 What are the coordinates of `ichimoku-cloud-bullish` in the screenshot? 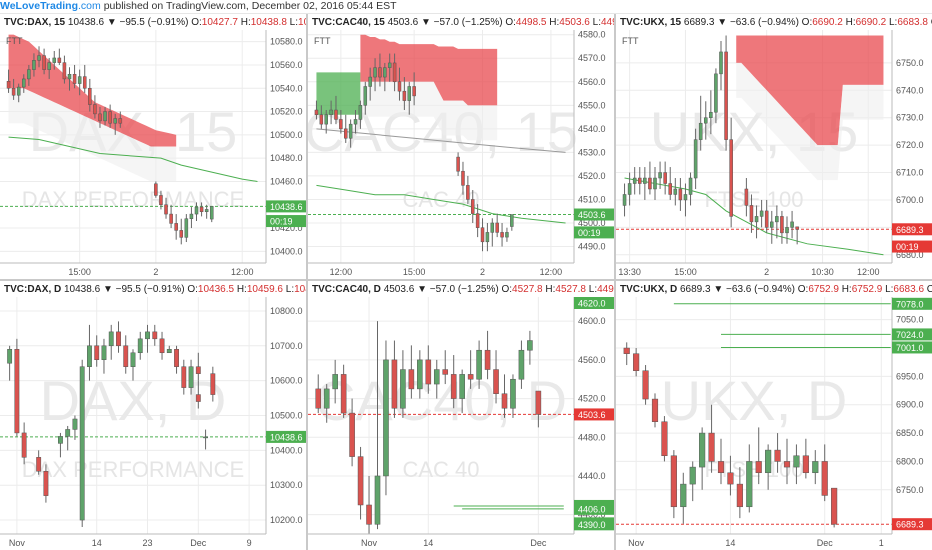 It's located at (338, 93).